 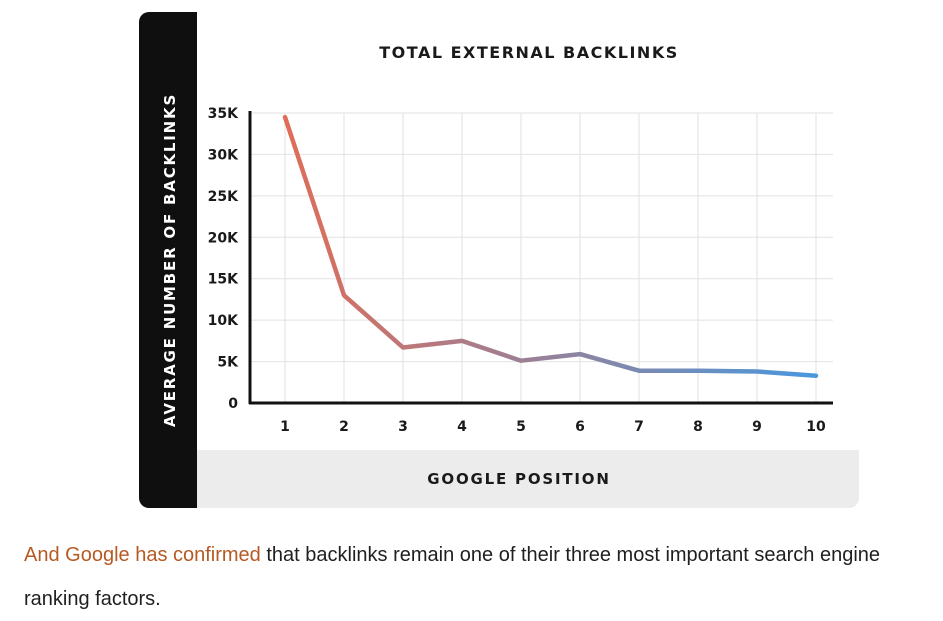 What do you see at coordinates (521, 427) in the screenshot?
I see `x-tick-label: 5` at bounding box center [521, 427].